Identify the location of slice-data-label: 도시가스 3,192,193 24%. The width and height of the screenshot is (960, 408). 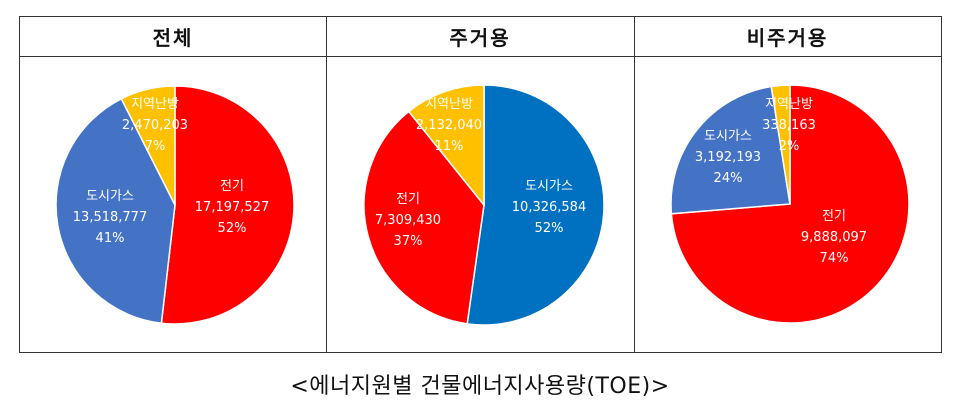
(728, 157).